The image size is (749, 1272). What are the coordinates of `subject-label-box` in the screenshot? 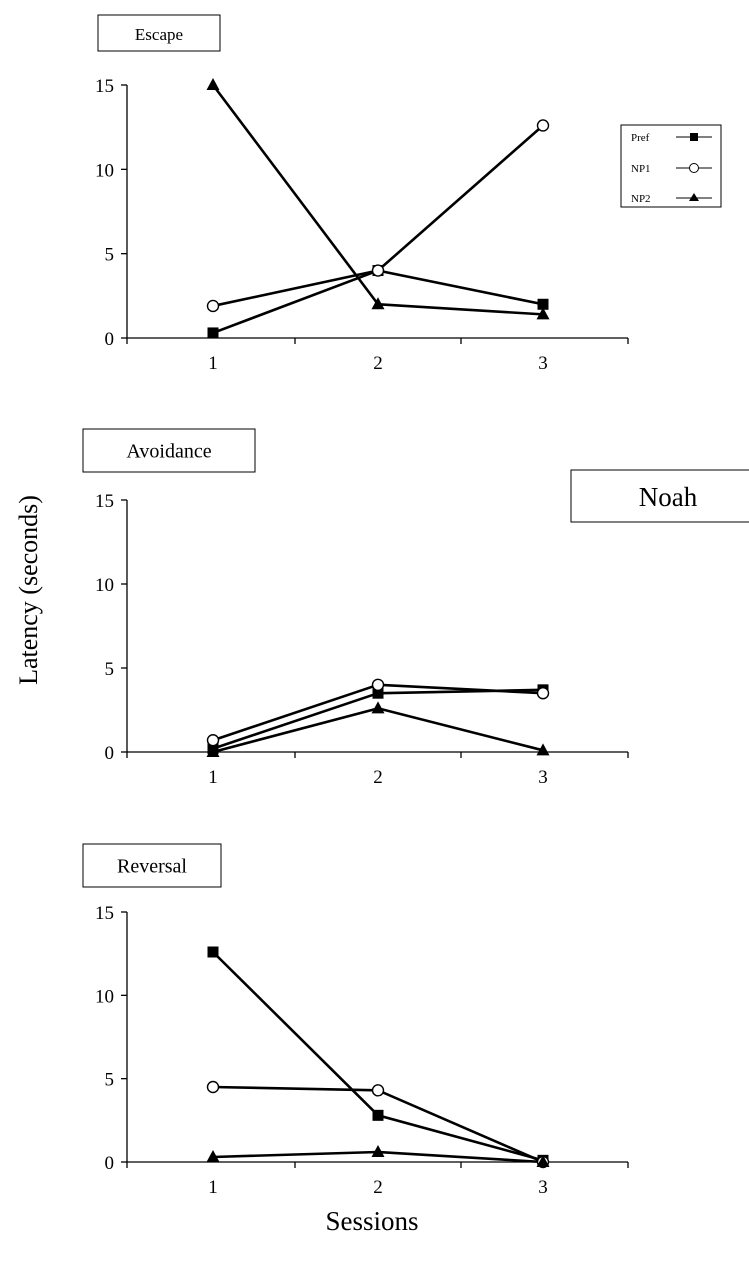 It's located at (659, 496).